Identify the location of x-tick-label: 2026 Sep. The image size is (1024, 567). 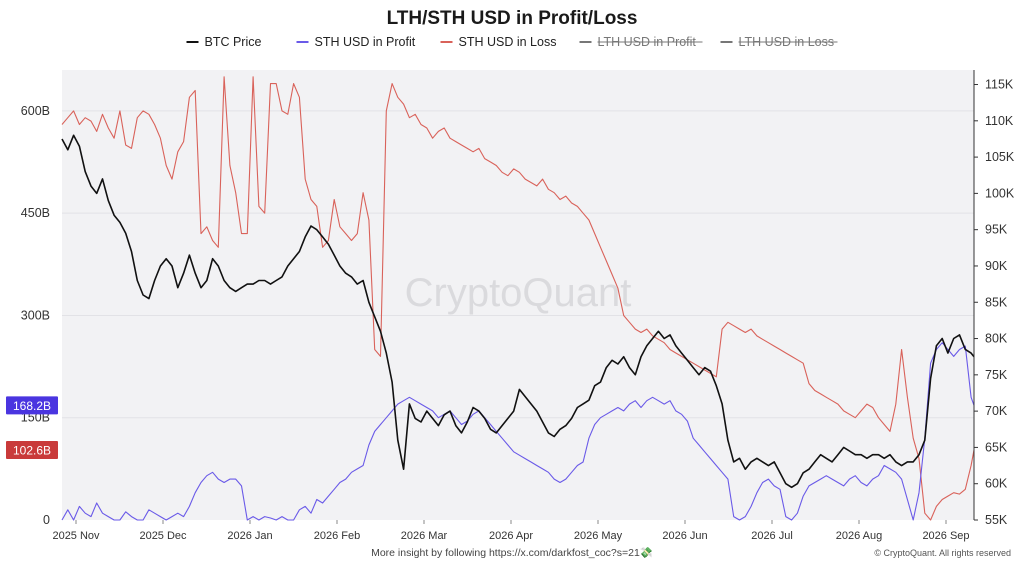
(945, 536).